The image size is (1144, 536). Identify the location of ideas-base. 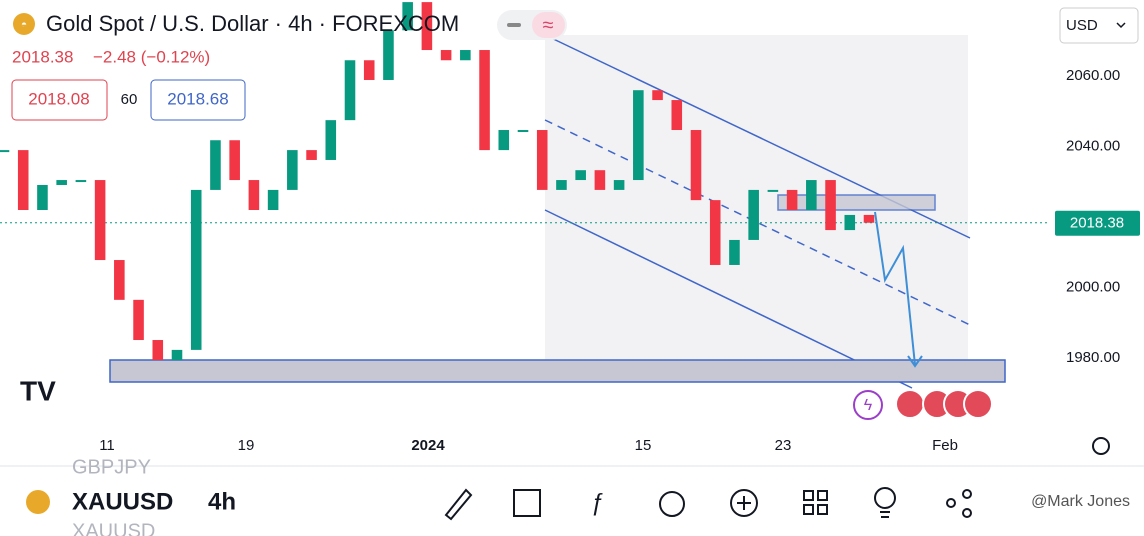
(885, 514).